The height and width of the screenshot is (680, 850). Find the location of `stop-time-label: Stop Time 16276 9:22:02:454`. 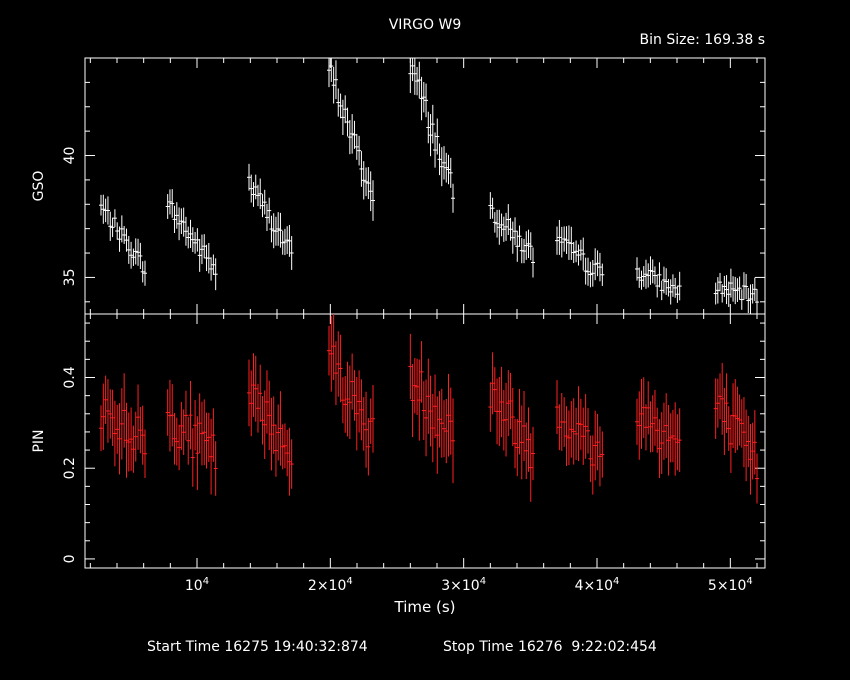

stop-time-label: Stop Time 16276 9:22:02:454 is located at coordinates (550, 647).